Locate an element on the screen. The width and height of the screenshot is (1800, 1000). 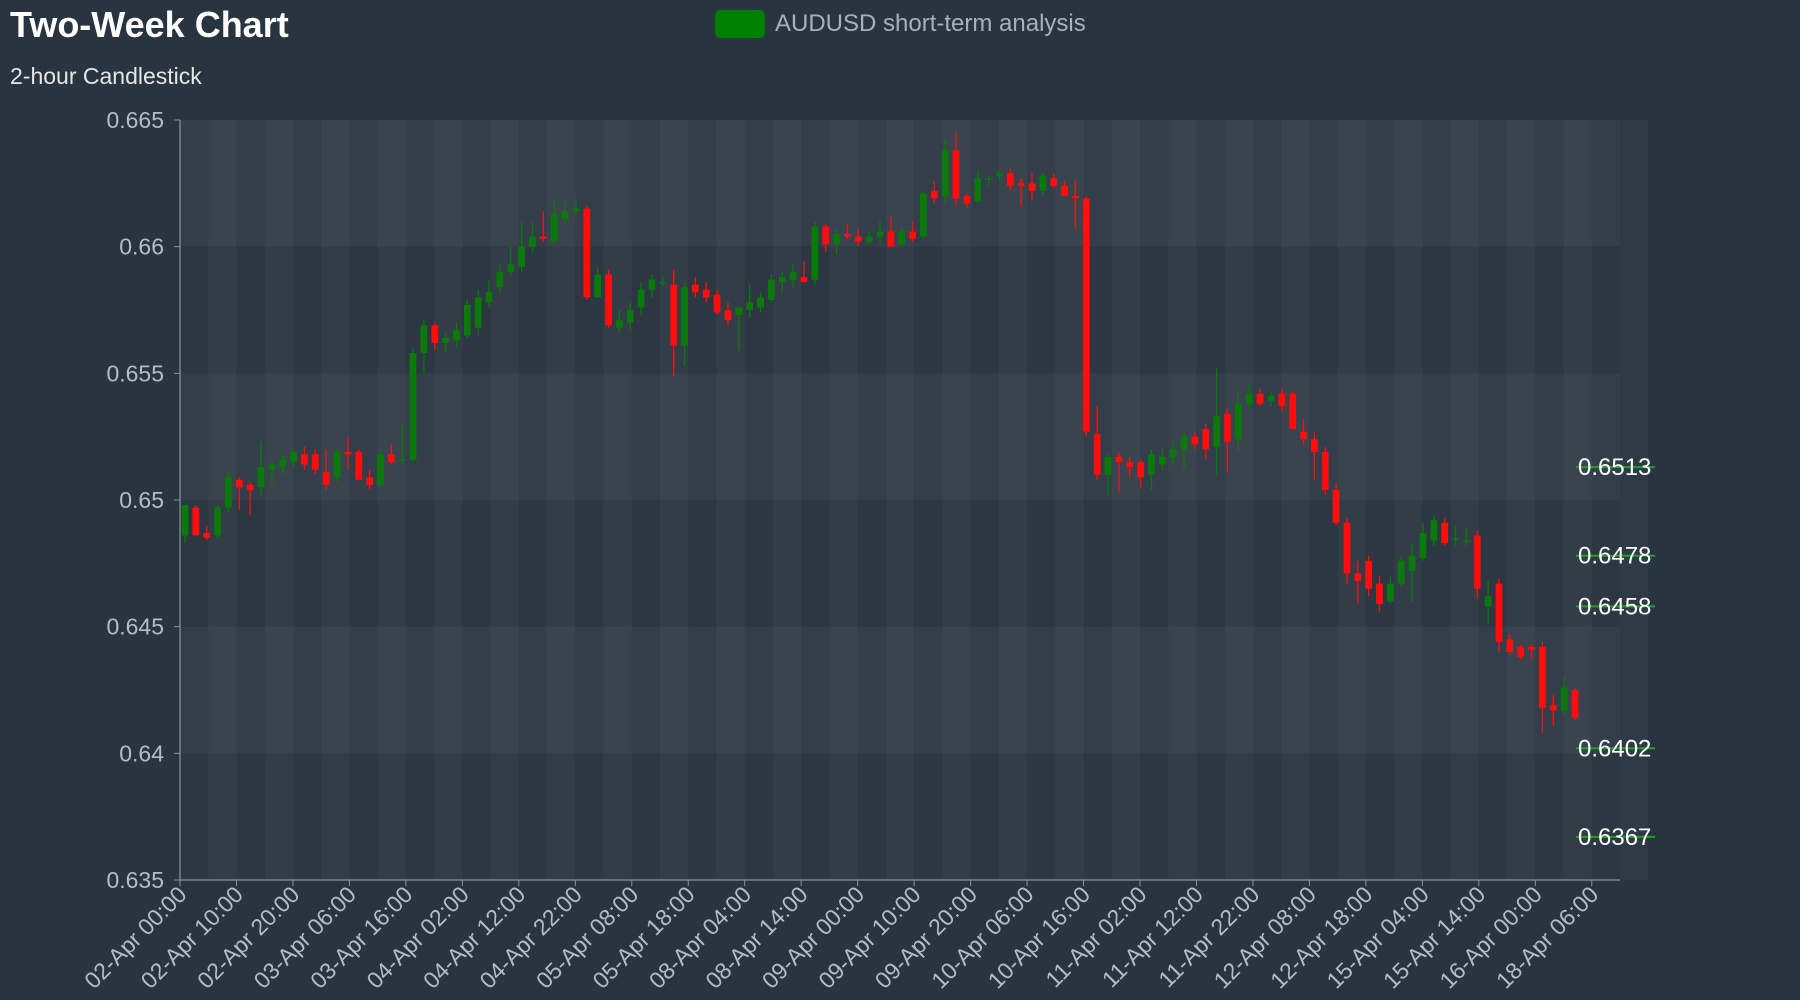
price-level-label: 0.6478 is located at coordinates (1614, 556).